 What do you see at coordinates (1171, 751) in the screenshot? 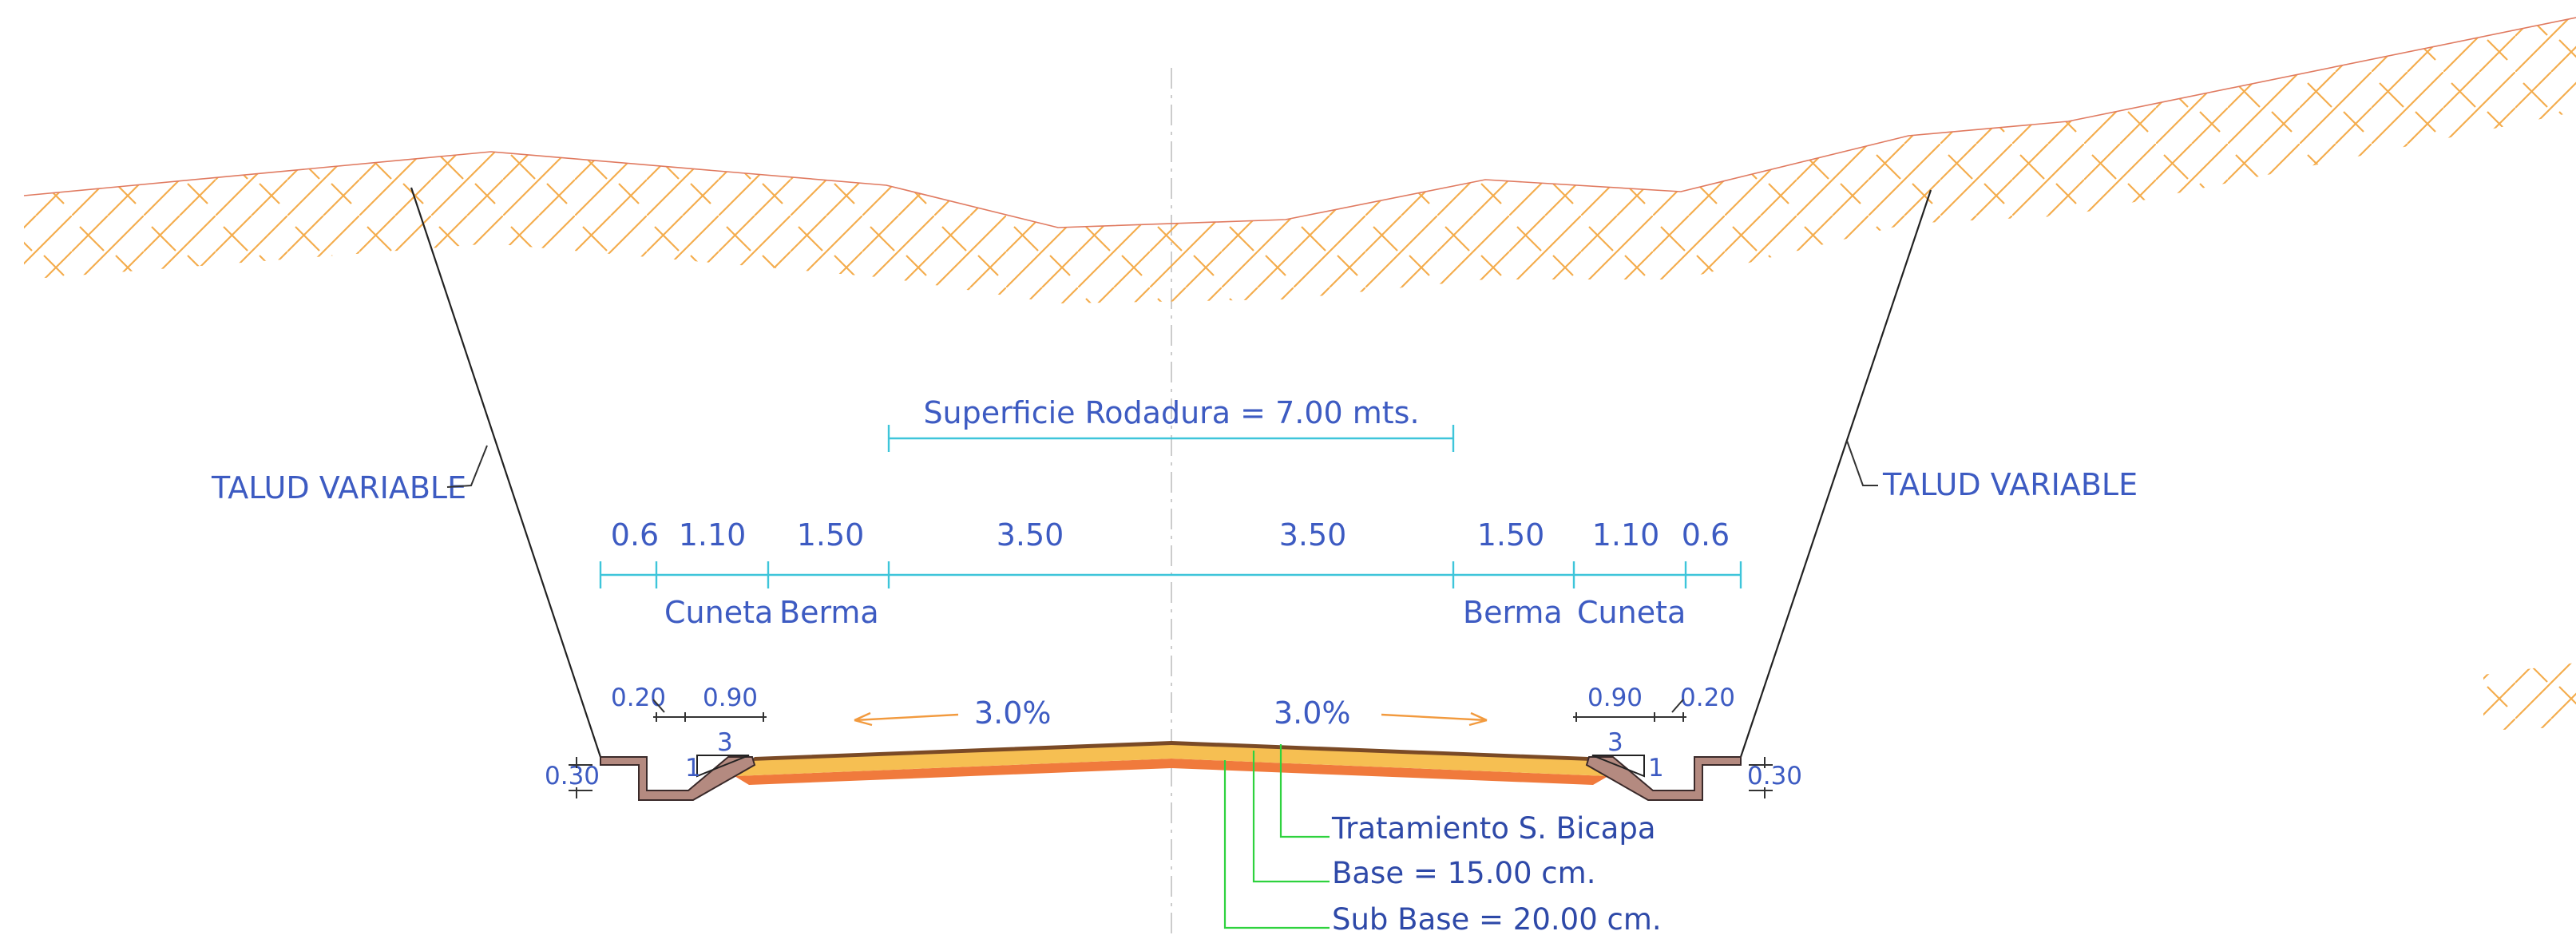
I see `surface-treatment-layer` at bounding box center [1171, 751].